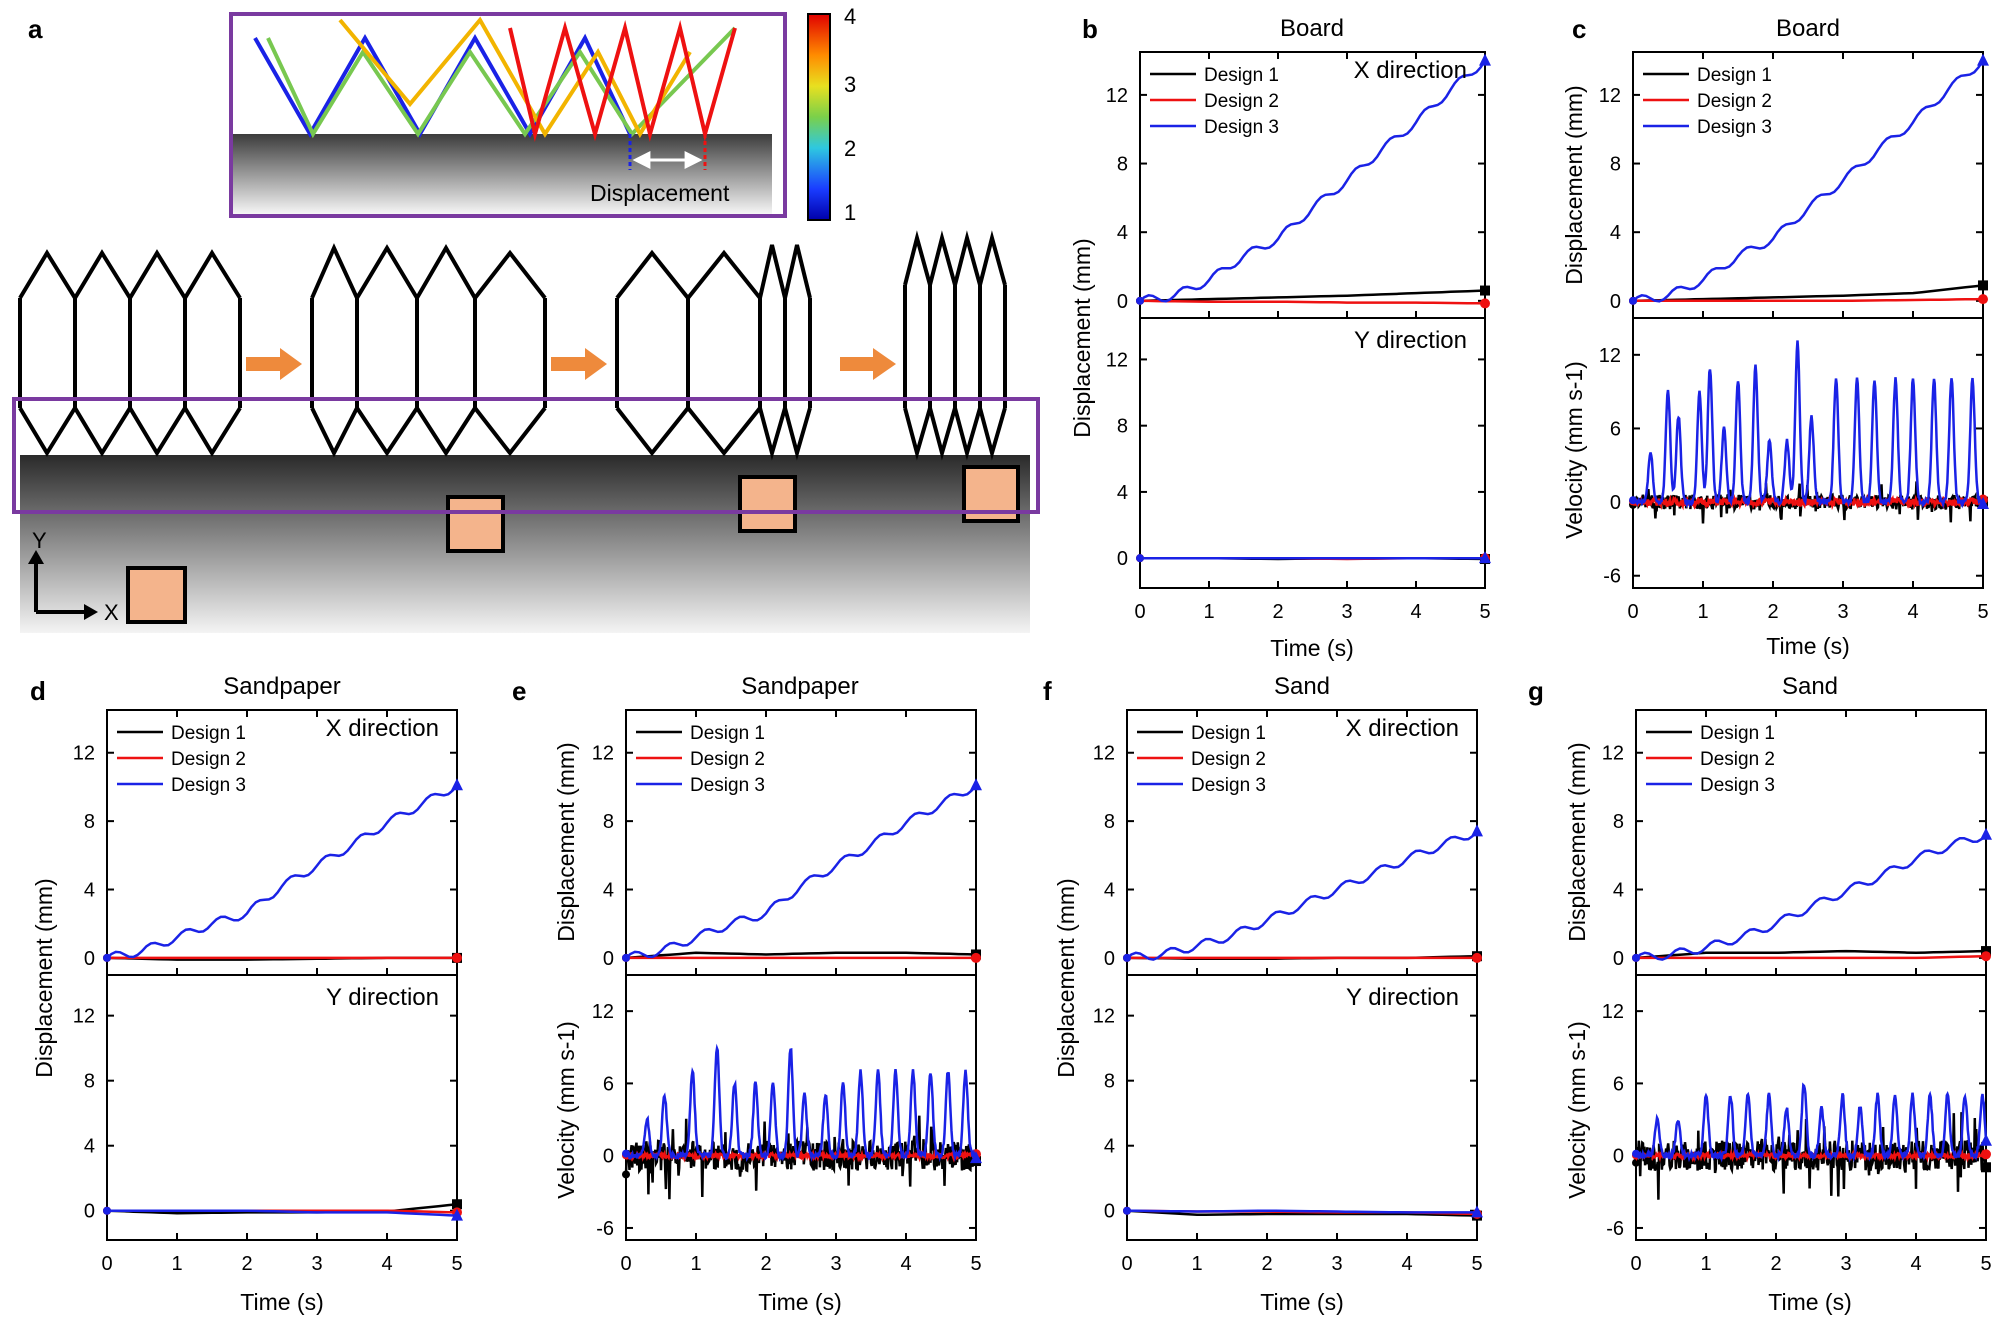 This screenshot has height=1322, width=2000. Describe the element at coordinates (382, 997) in the screenshot. I see `direction-annotation: Y direction` at that location.